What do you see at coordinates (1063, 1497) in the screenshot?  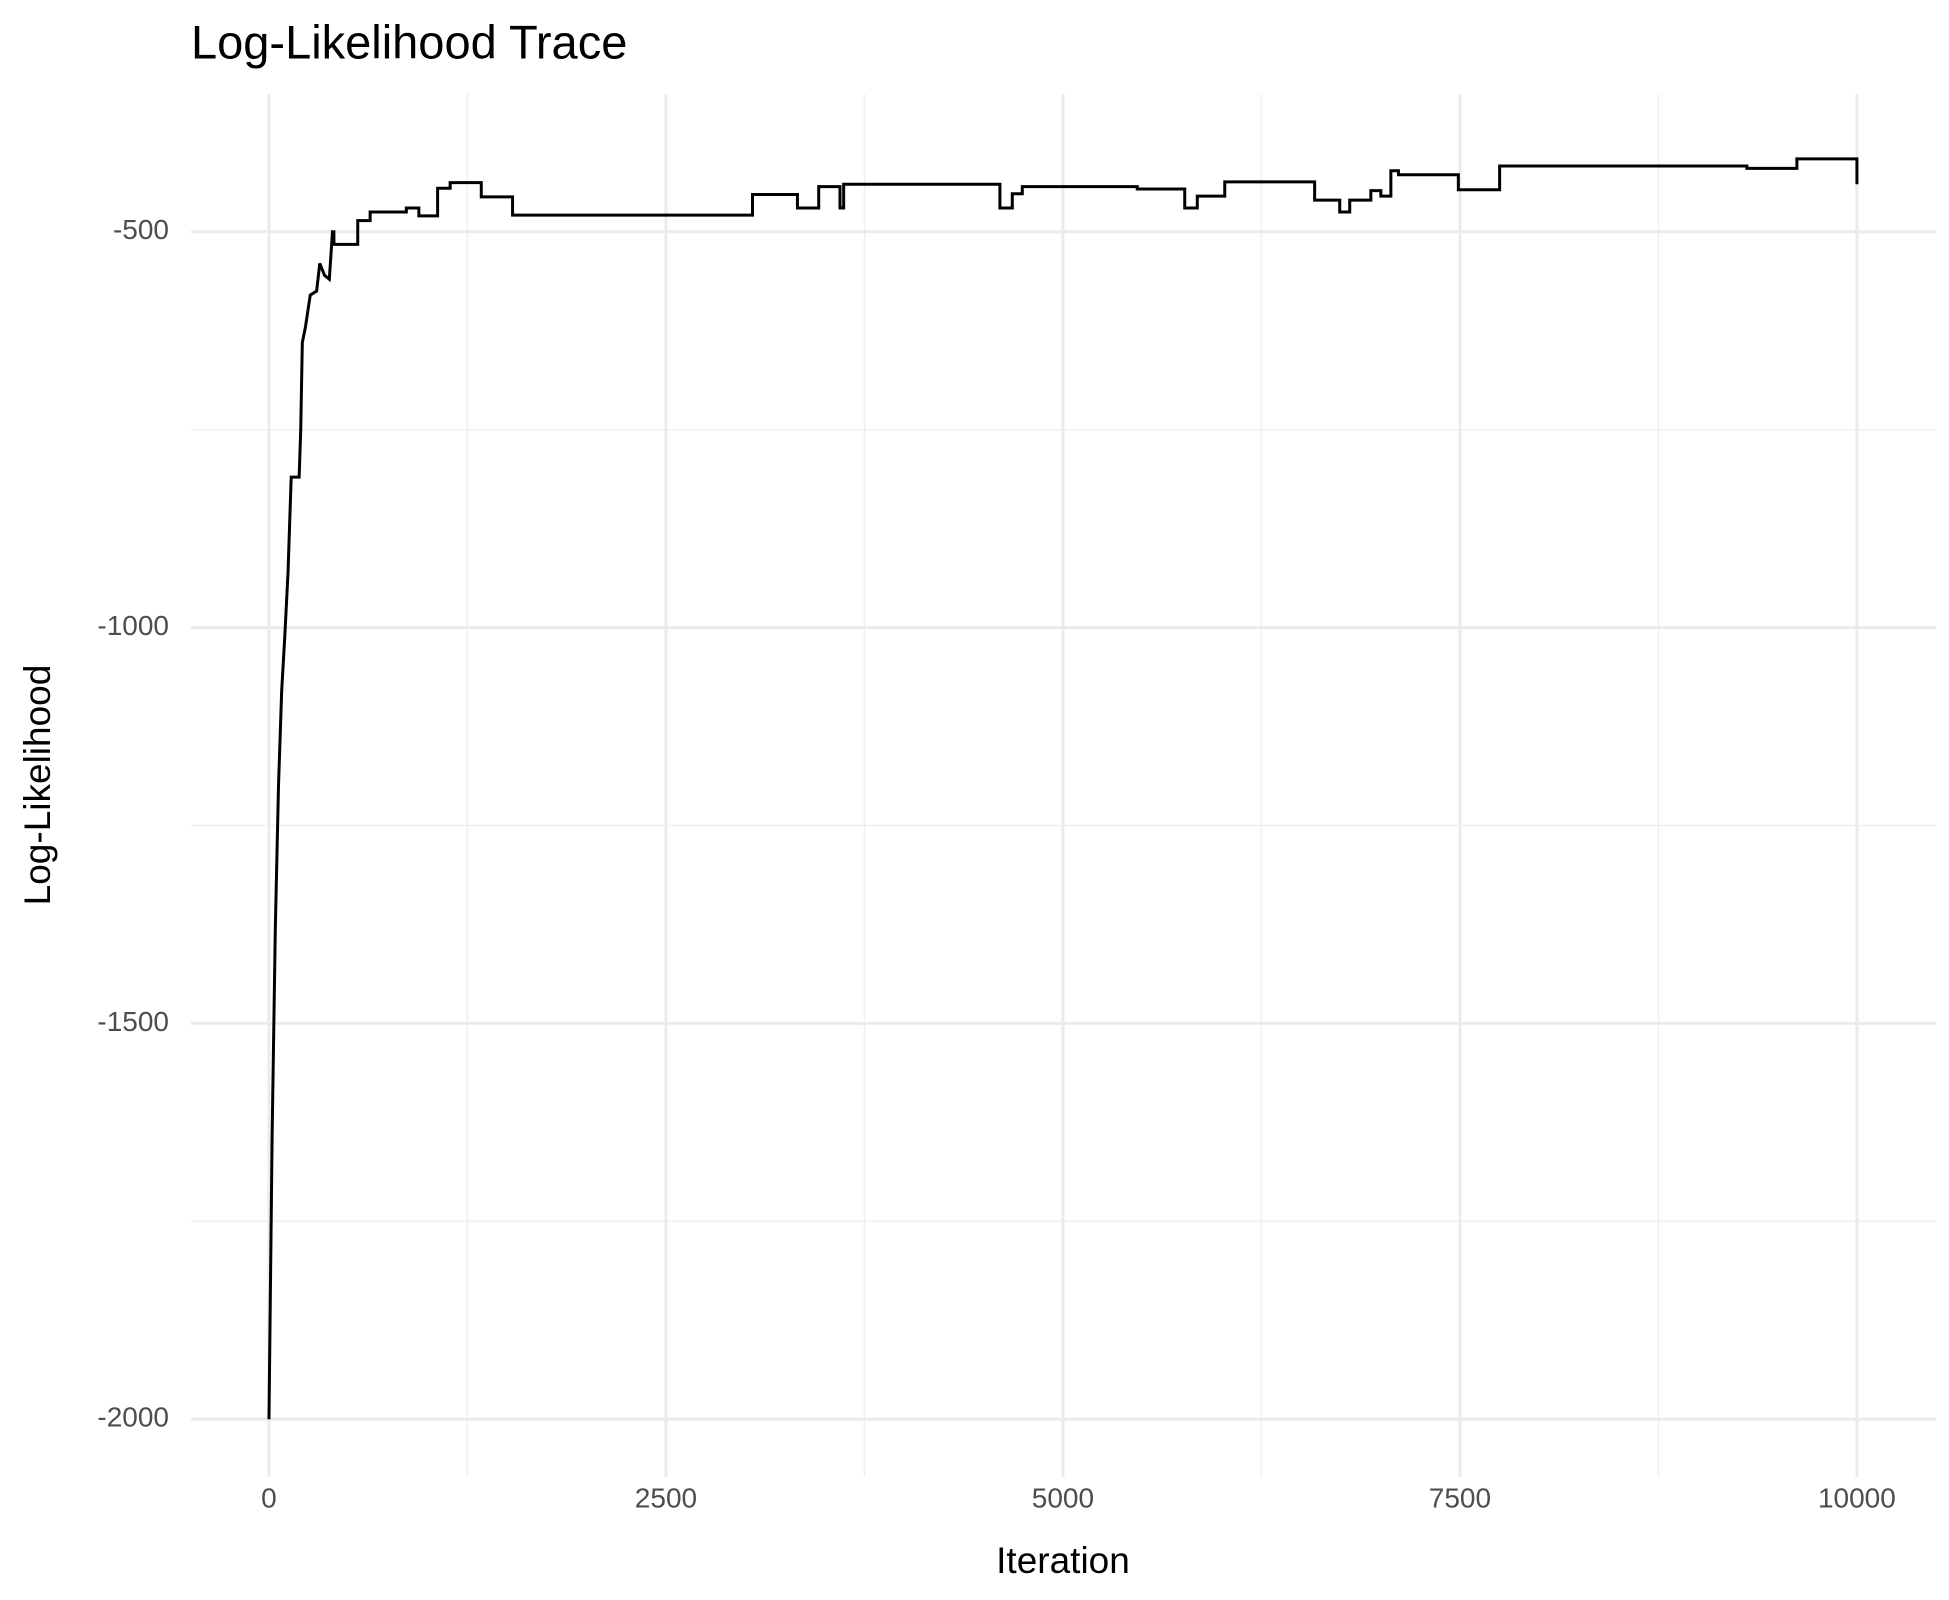 I see `x-tick-label: 5000` at bounding box center [1063, 1497].